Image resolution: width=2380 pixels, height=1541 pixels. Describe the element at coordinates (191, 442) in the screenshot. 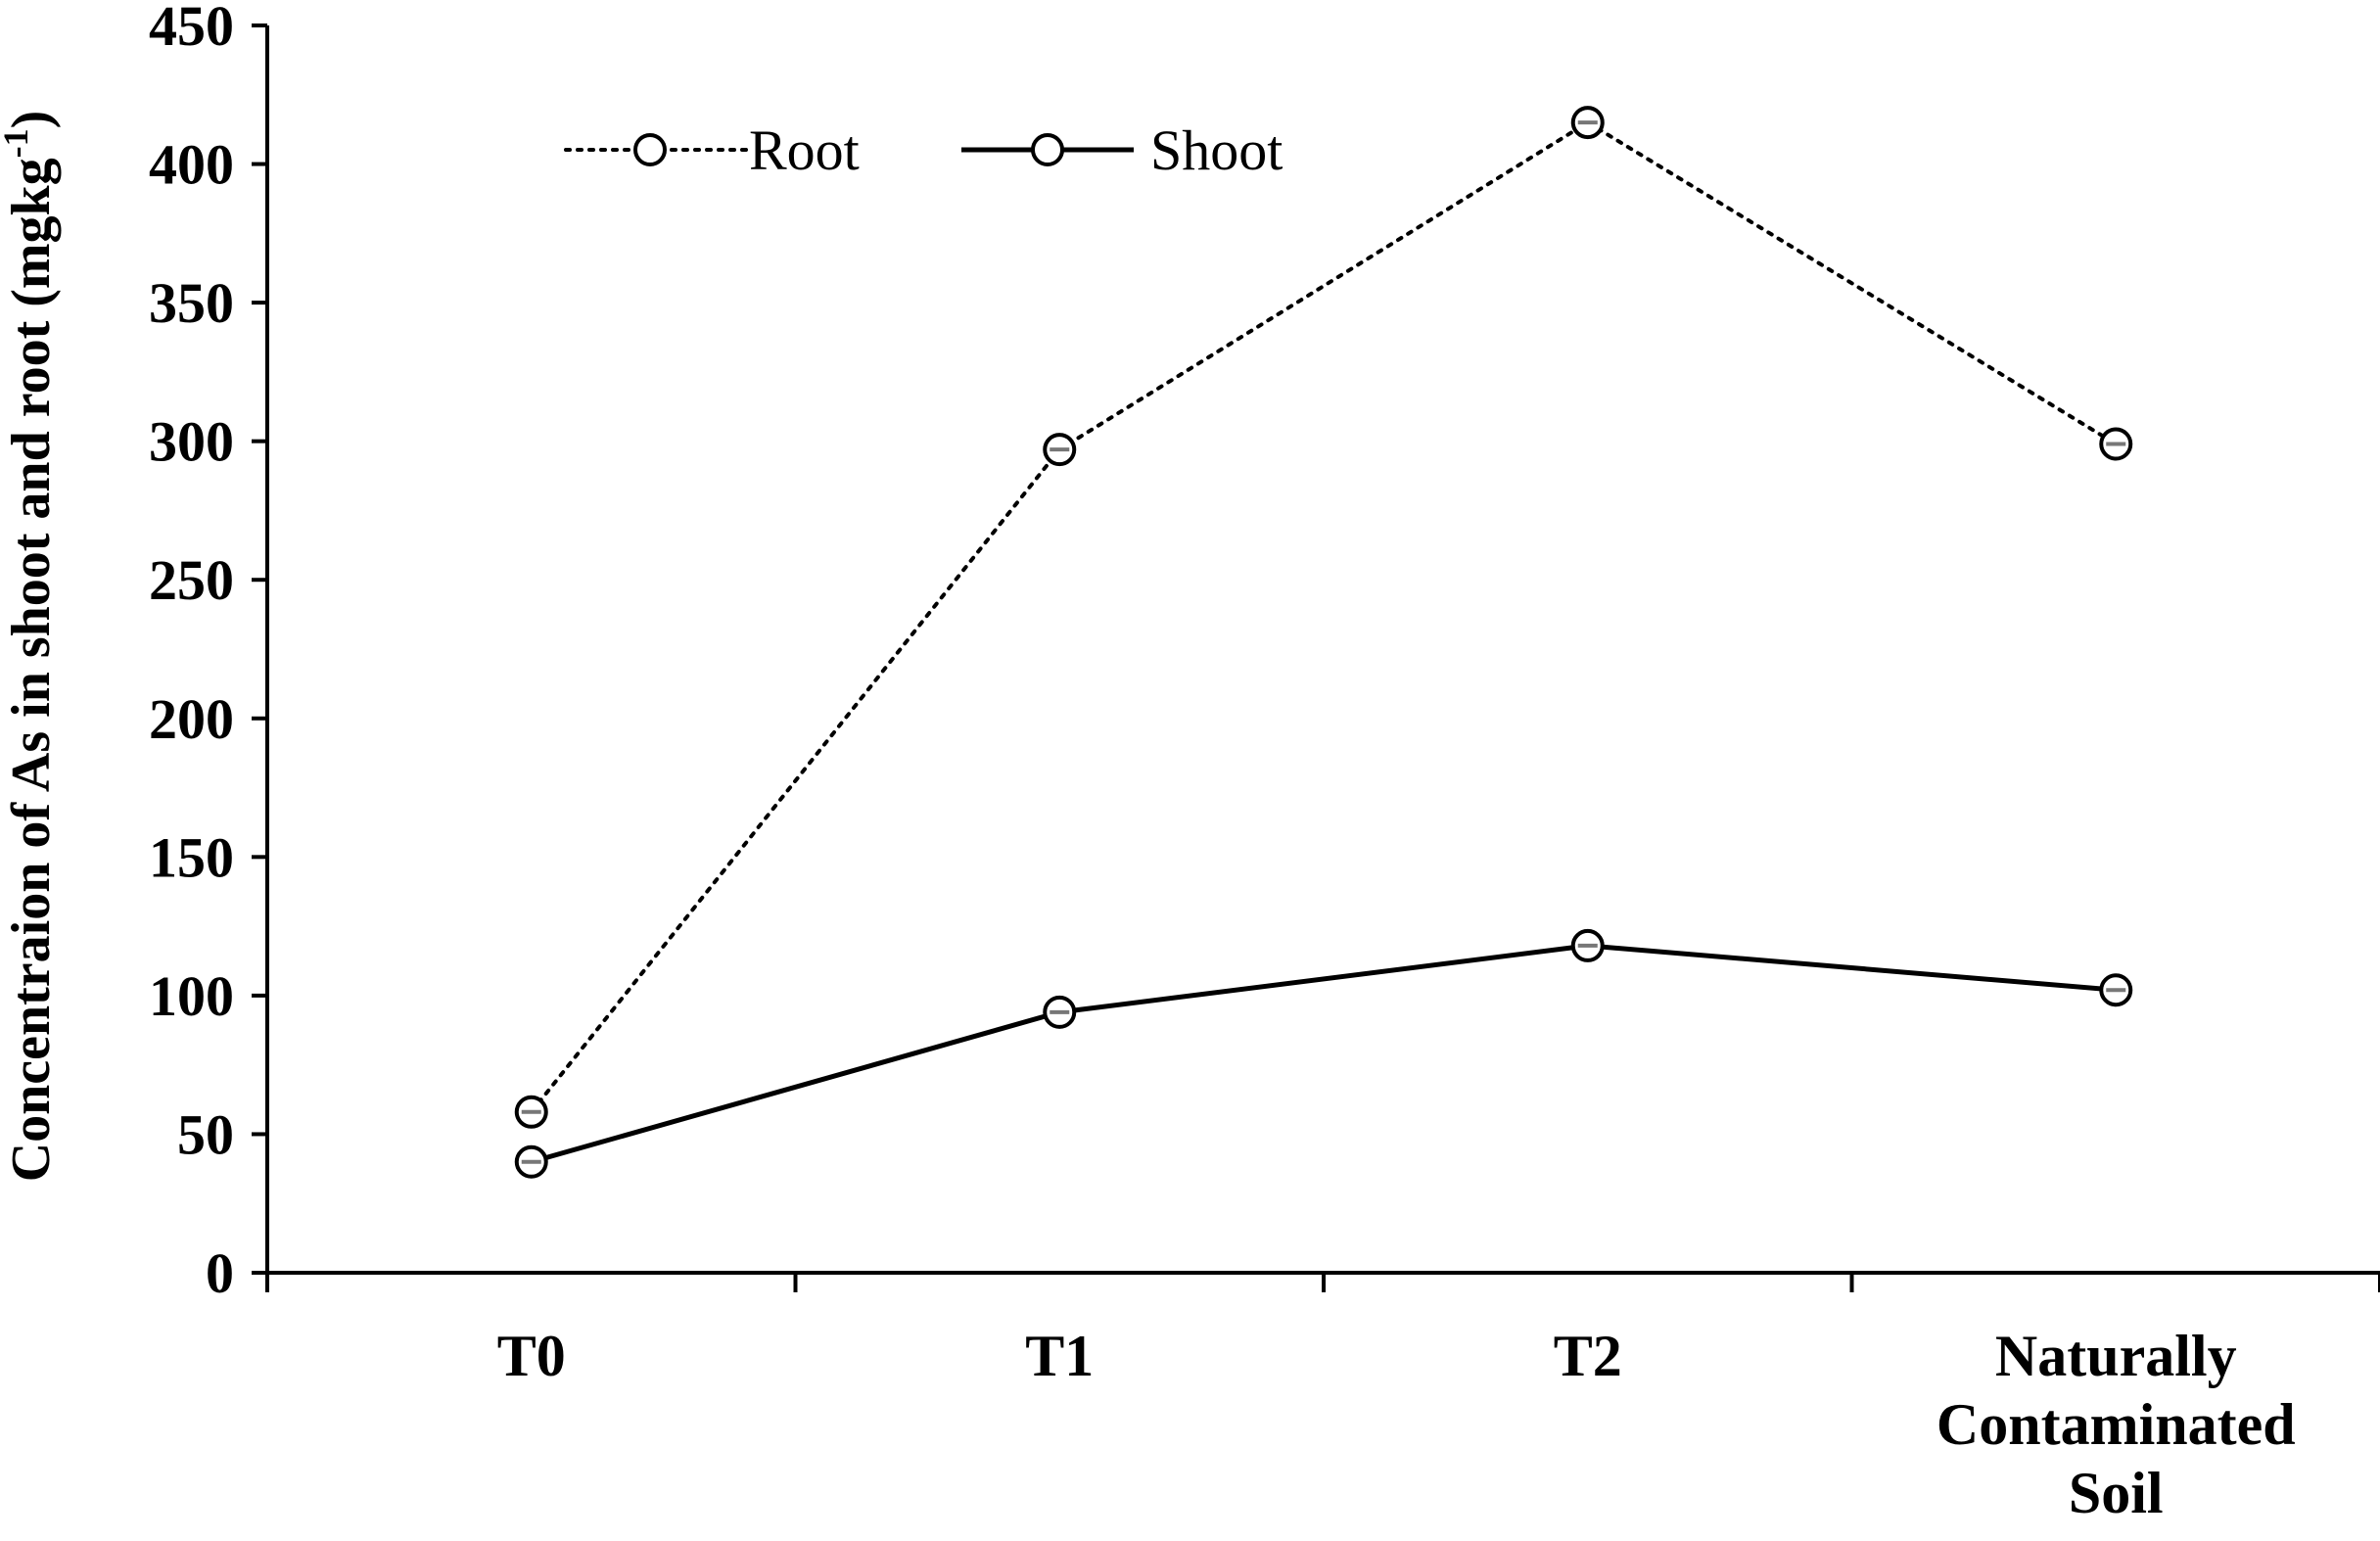

I see `y-tick-label: 300` at that location.